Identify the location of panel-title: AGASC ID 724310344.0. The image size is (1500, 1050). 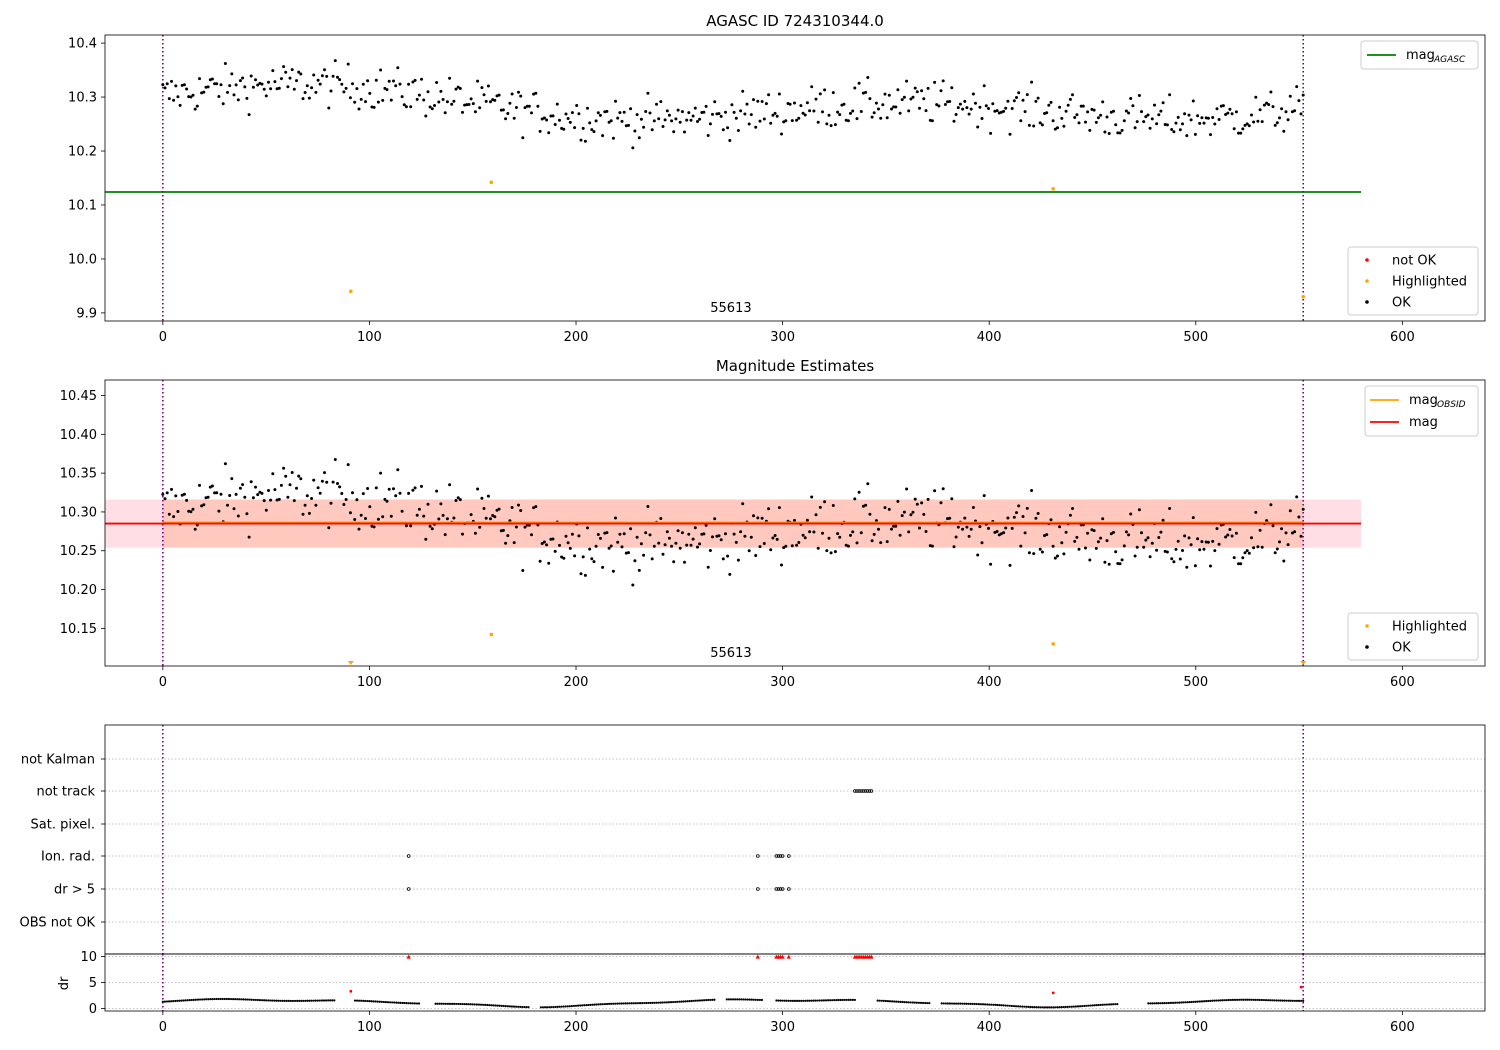
(795, 21).